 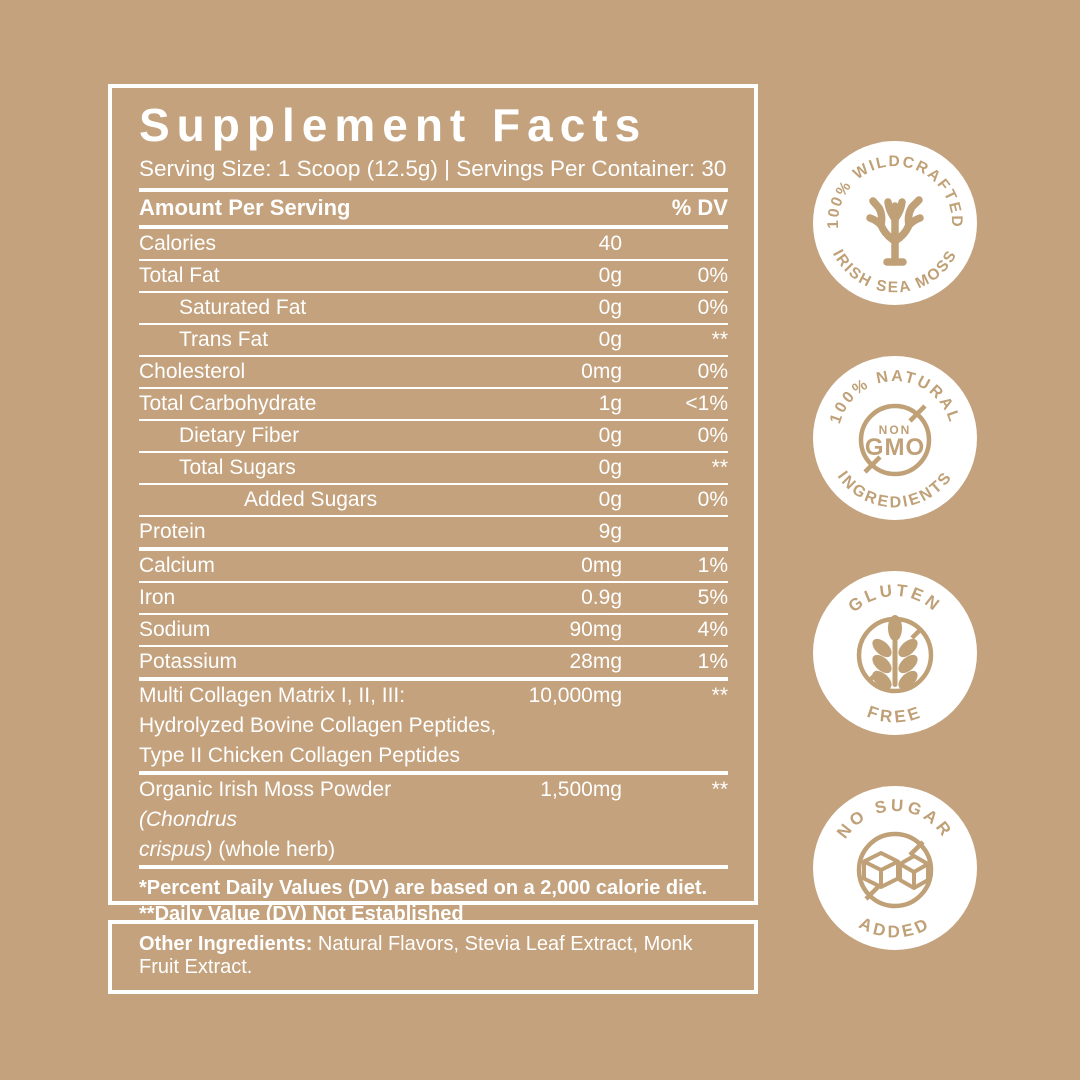 What do you see at coordinates (706, 403) in the screenshot?
I see `nutrient-dv: <1%` at bounding box center [706, 403].